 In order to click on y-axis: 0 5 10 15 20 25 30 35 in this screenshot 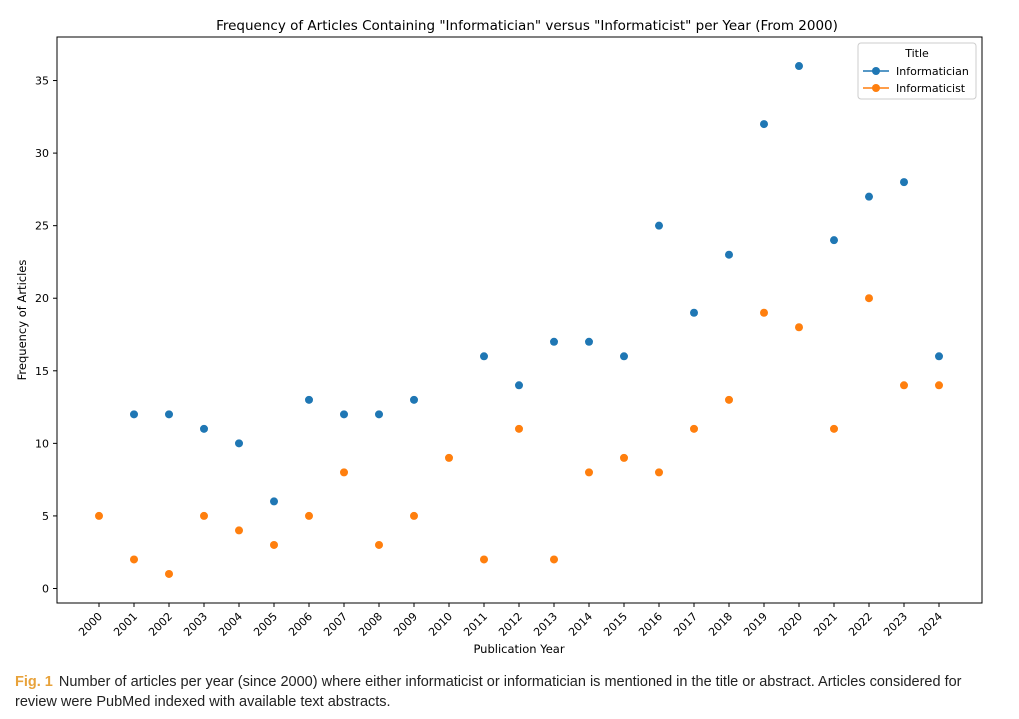, I will do `click(46, 335)`.